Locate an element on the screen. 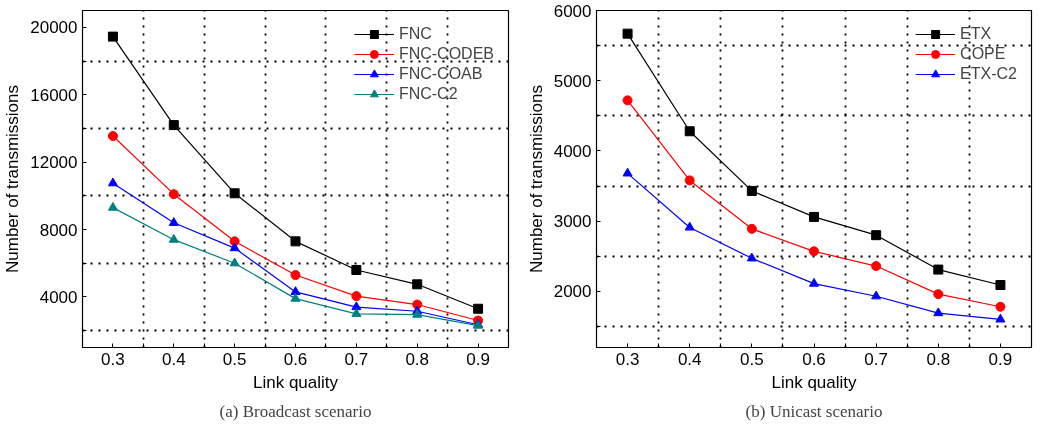 This screenshot has width=1047, height=425. legend-label: ETX is located at coordinates (976, 34).